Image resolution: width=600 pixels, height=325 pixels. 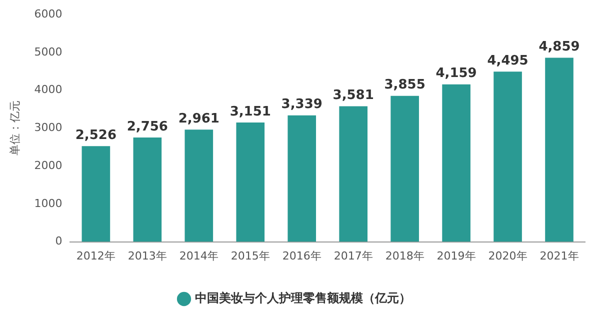 What do you see at coordinates (507, 60) in the screenshot?
I see `data-label: 4,495` at bounding box center [507, 60].